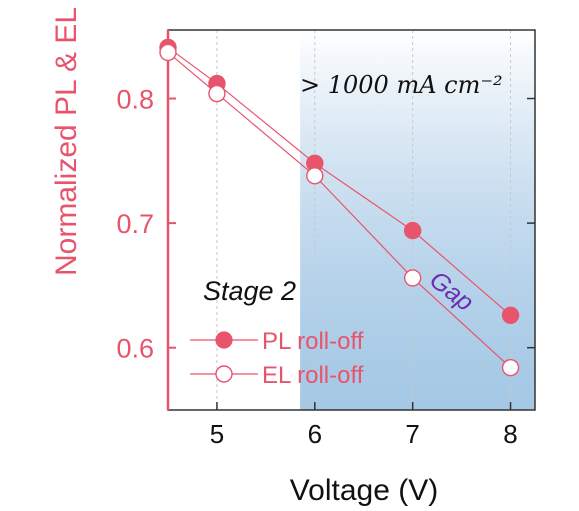 Image resolution: width=579 pixels, height=511 pixels. I want to click on x-axis-label: Voltage (V), so click(364, 490).